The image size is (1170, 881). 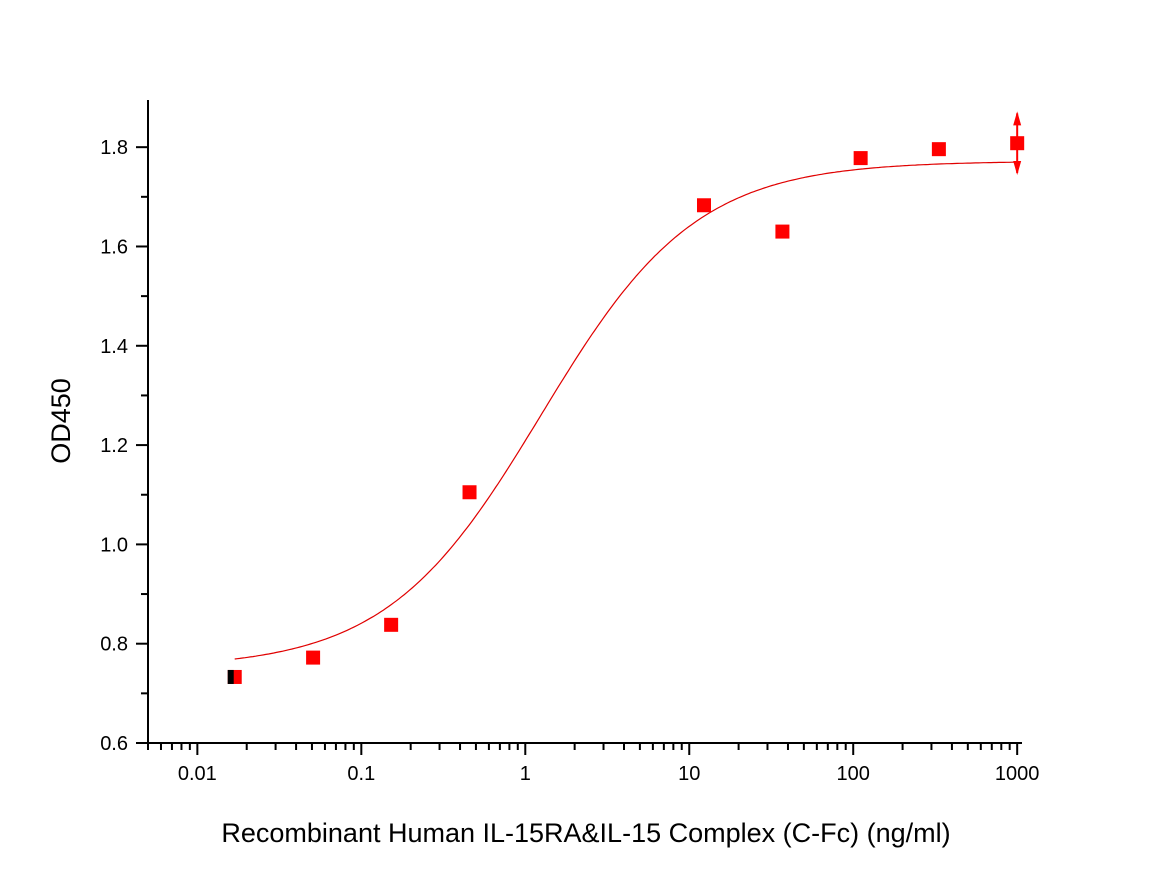 I want to click on y-tick-labels: 0.6 0.8 1.0 1.2 1.4 1.6 1.8, so click(x=114, y=446).